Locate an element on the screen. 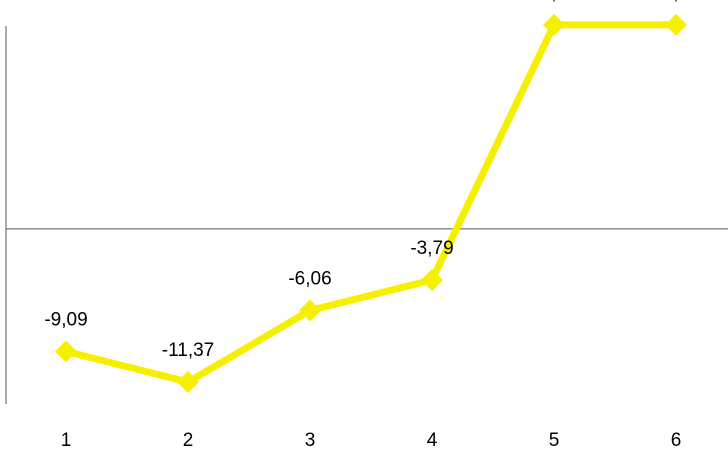 The height and width of the screenshot is (454, 728). x-tick-label: 4 is located at coordinates (432, 439).